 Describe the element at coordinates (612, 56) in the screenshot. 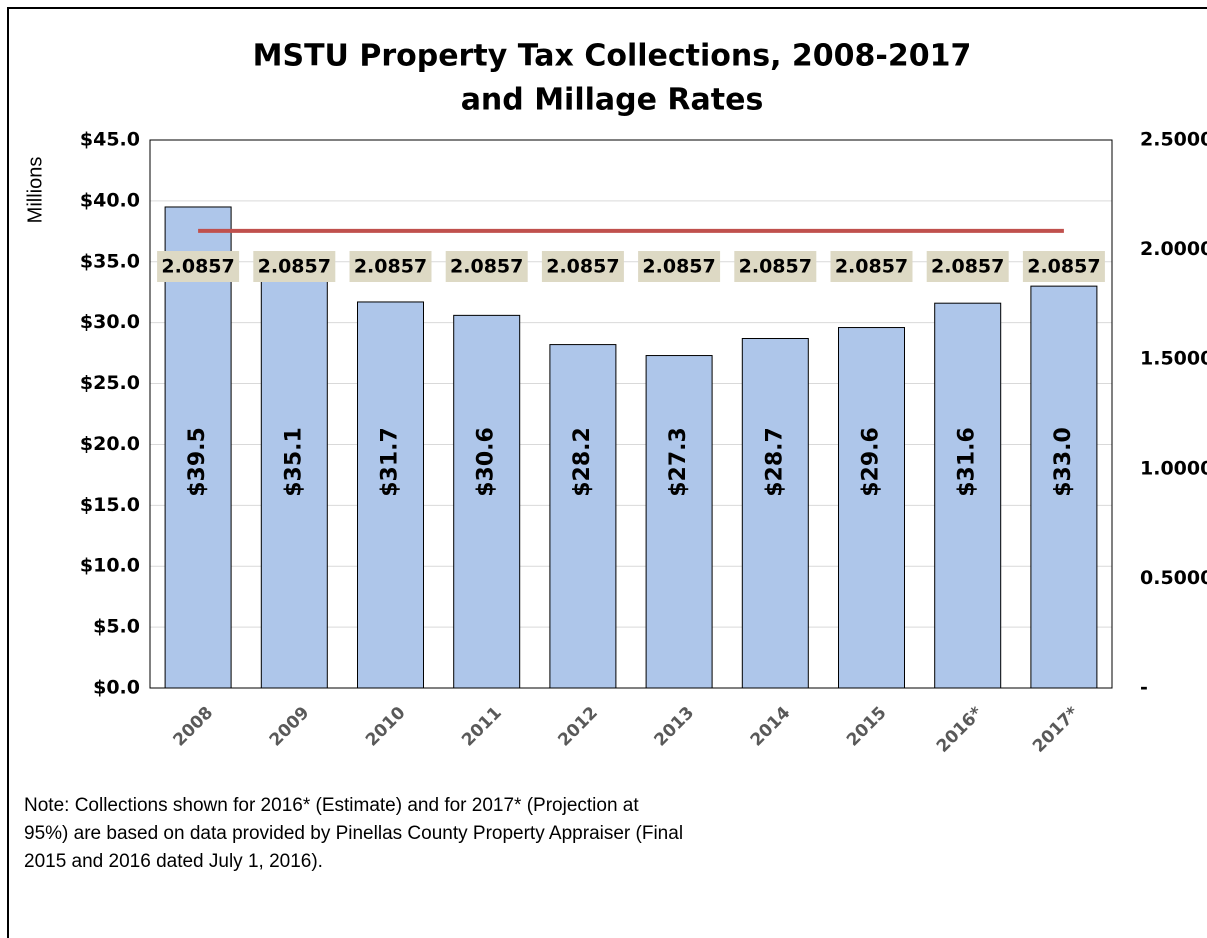

I see `chart-title: MSTU Property Tax Collections, 2008-2017` at that location.